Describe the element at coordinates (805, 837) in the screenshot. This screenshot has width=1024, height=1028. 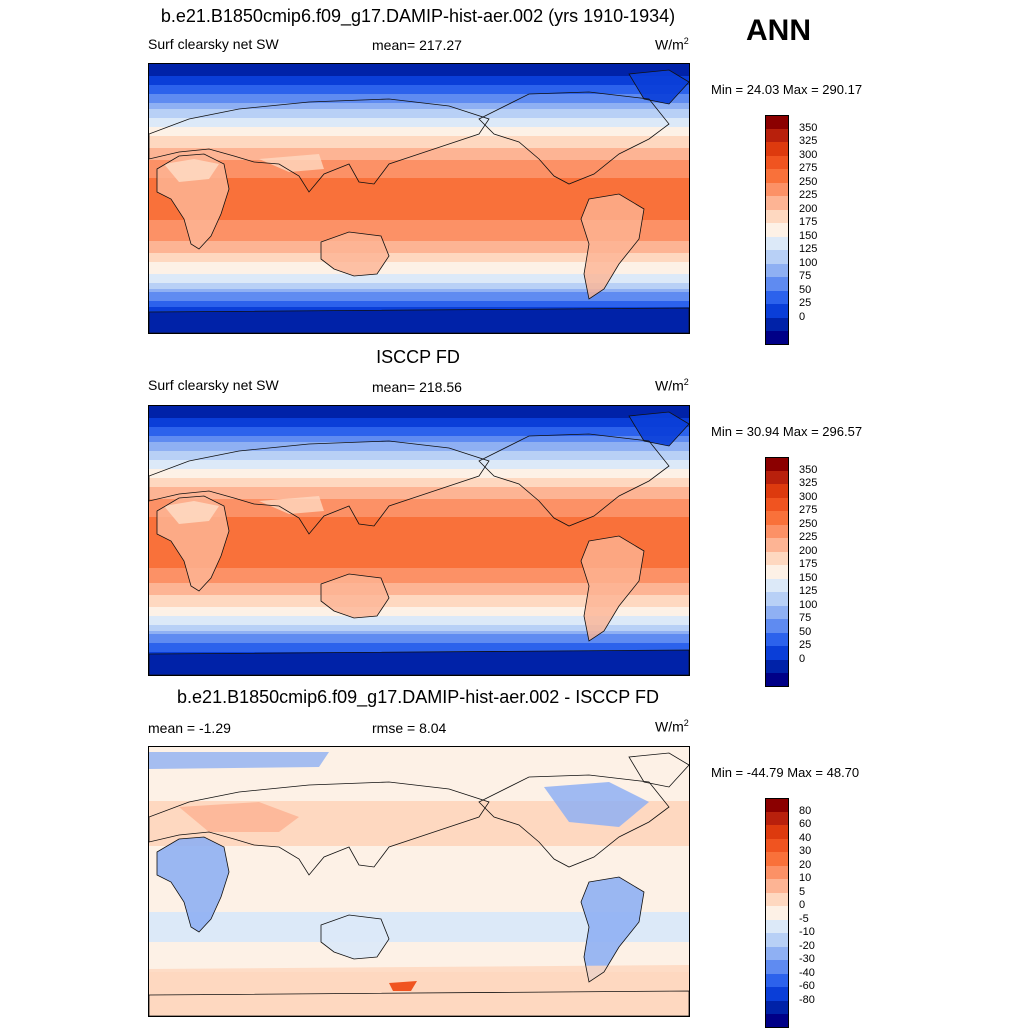
I see `colorbar-tick-label: 40` at that location.